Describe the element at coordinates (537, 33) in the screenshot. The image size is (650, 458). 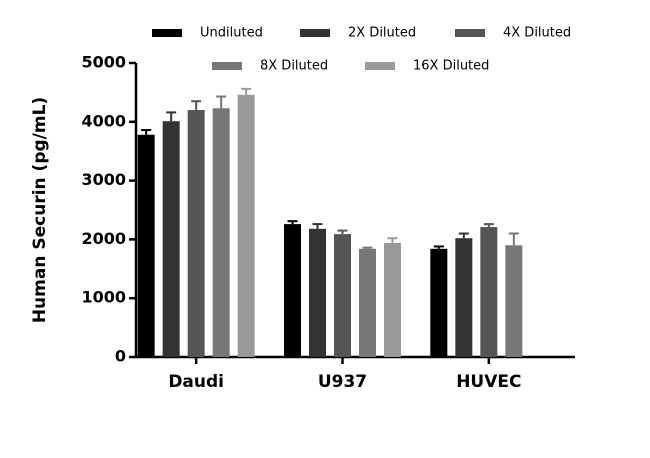
I see `legend-label: 4X Diluted` at that location.